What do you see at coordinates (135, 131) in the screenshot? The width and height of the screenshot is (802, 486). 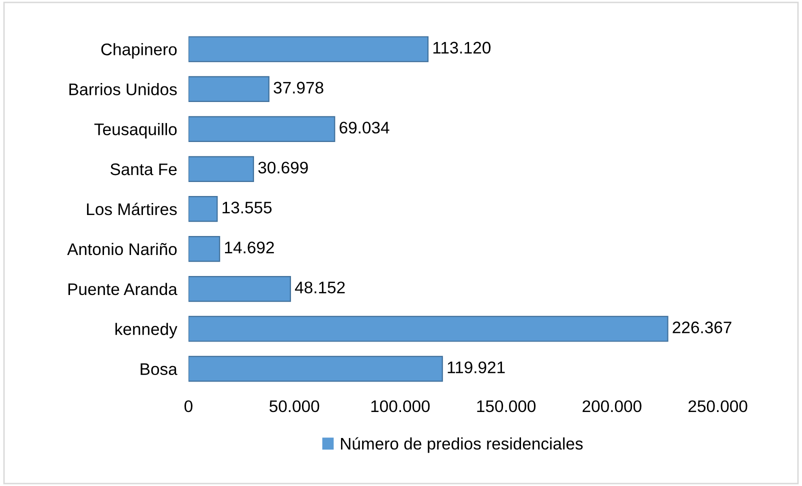 I see `y-tick-label: Teusaquillo` at bounding box center [135, 131].